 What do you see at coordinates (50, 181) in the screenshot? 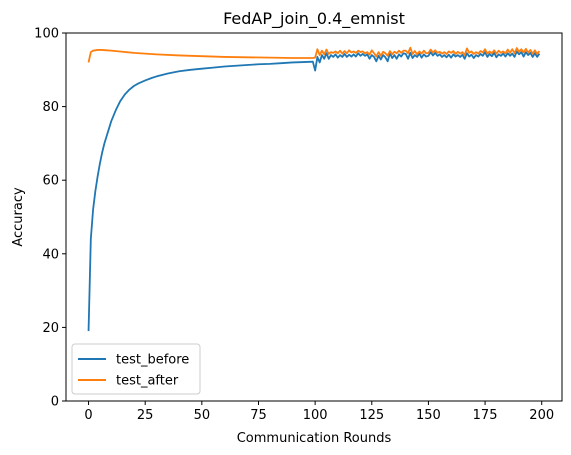
I see `y-tick-label: 60` at bounding box center [50, 181].